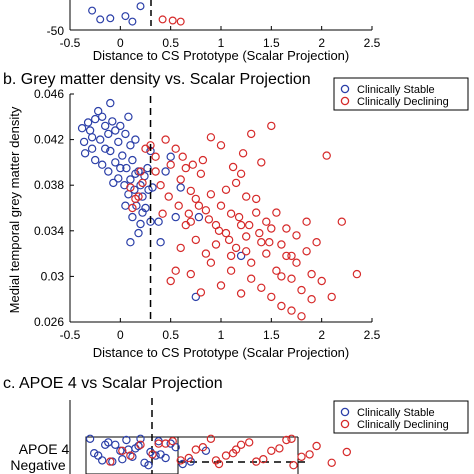 Image resolution: width=474 pixels, height=474 pixels. I want to click on panel-a-point-stable, so click(100, 19).